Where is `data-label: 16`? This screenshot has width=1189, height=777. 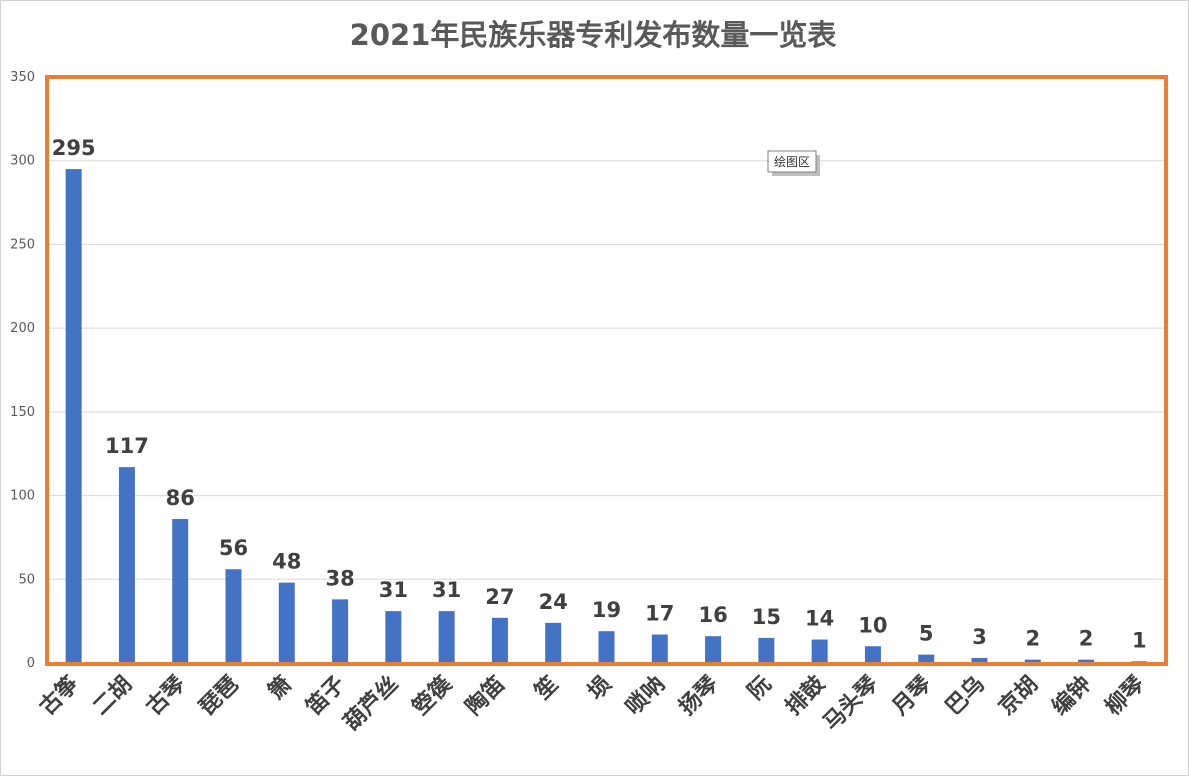 data-label: 16 is located at coordinates (712, 615).